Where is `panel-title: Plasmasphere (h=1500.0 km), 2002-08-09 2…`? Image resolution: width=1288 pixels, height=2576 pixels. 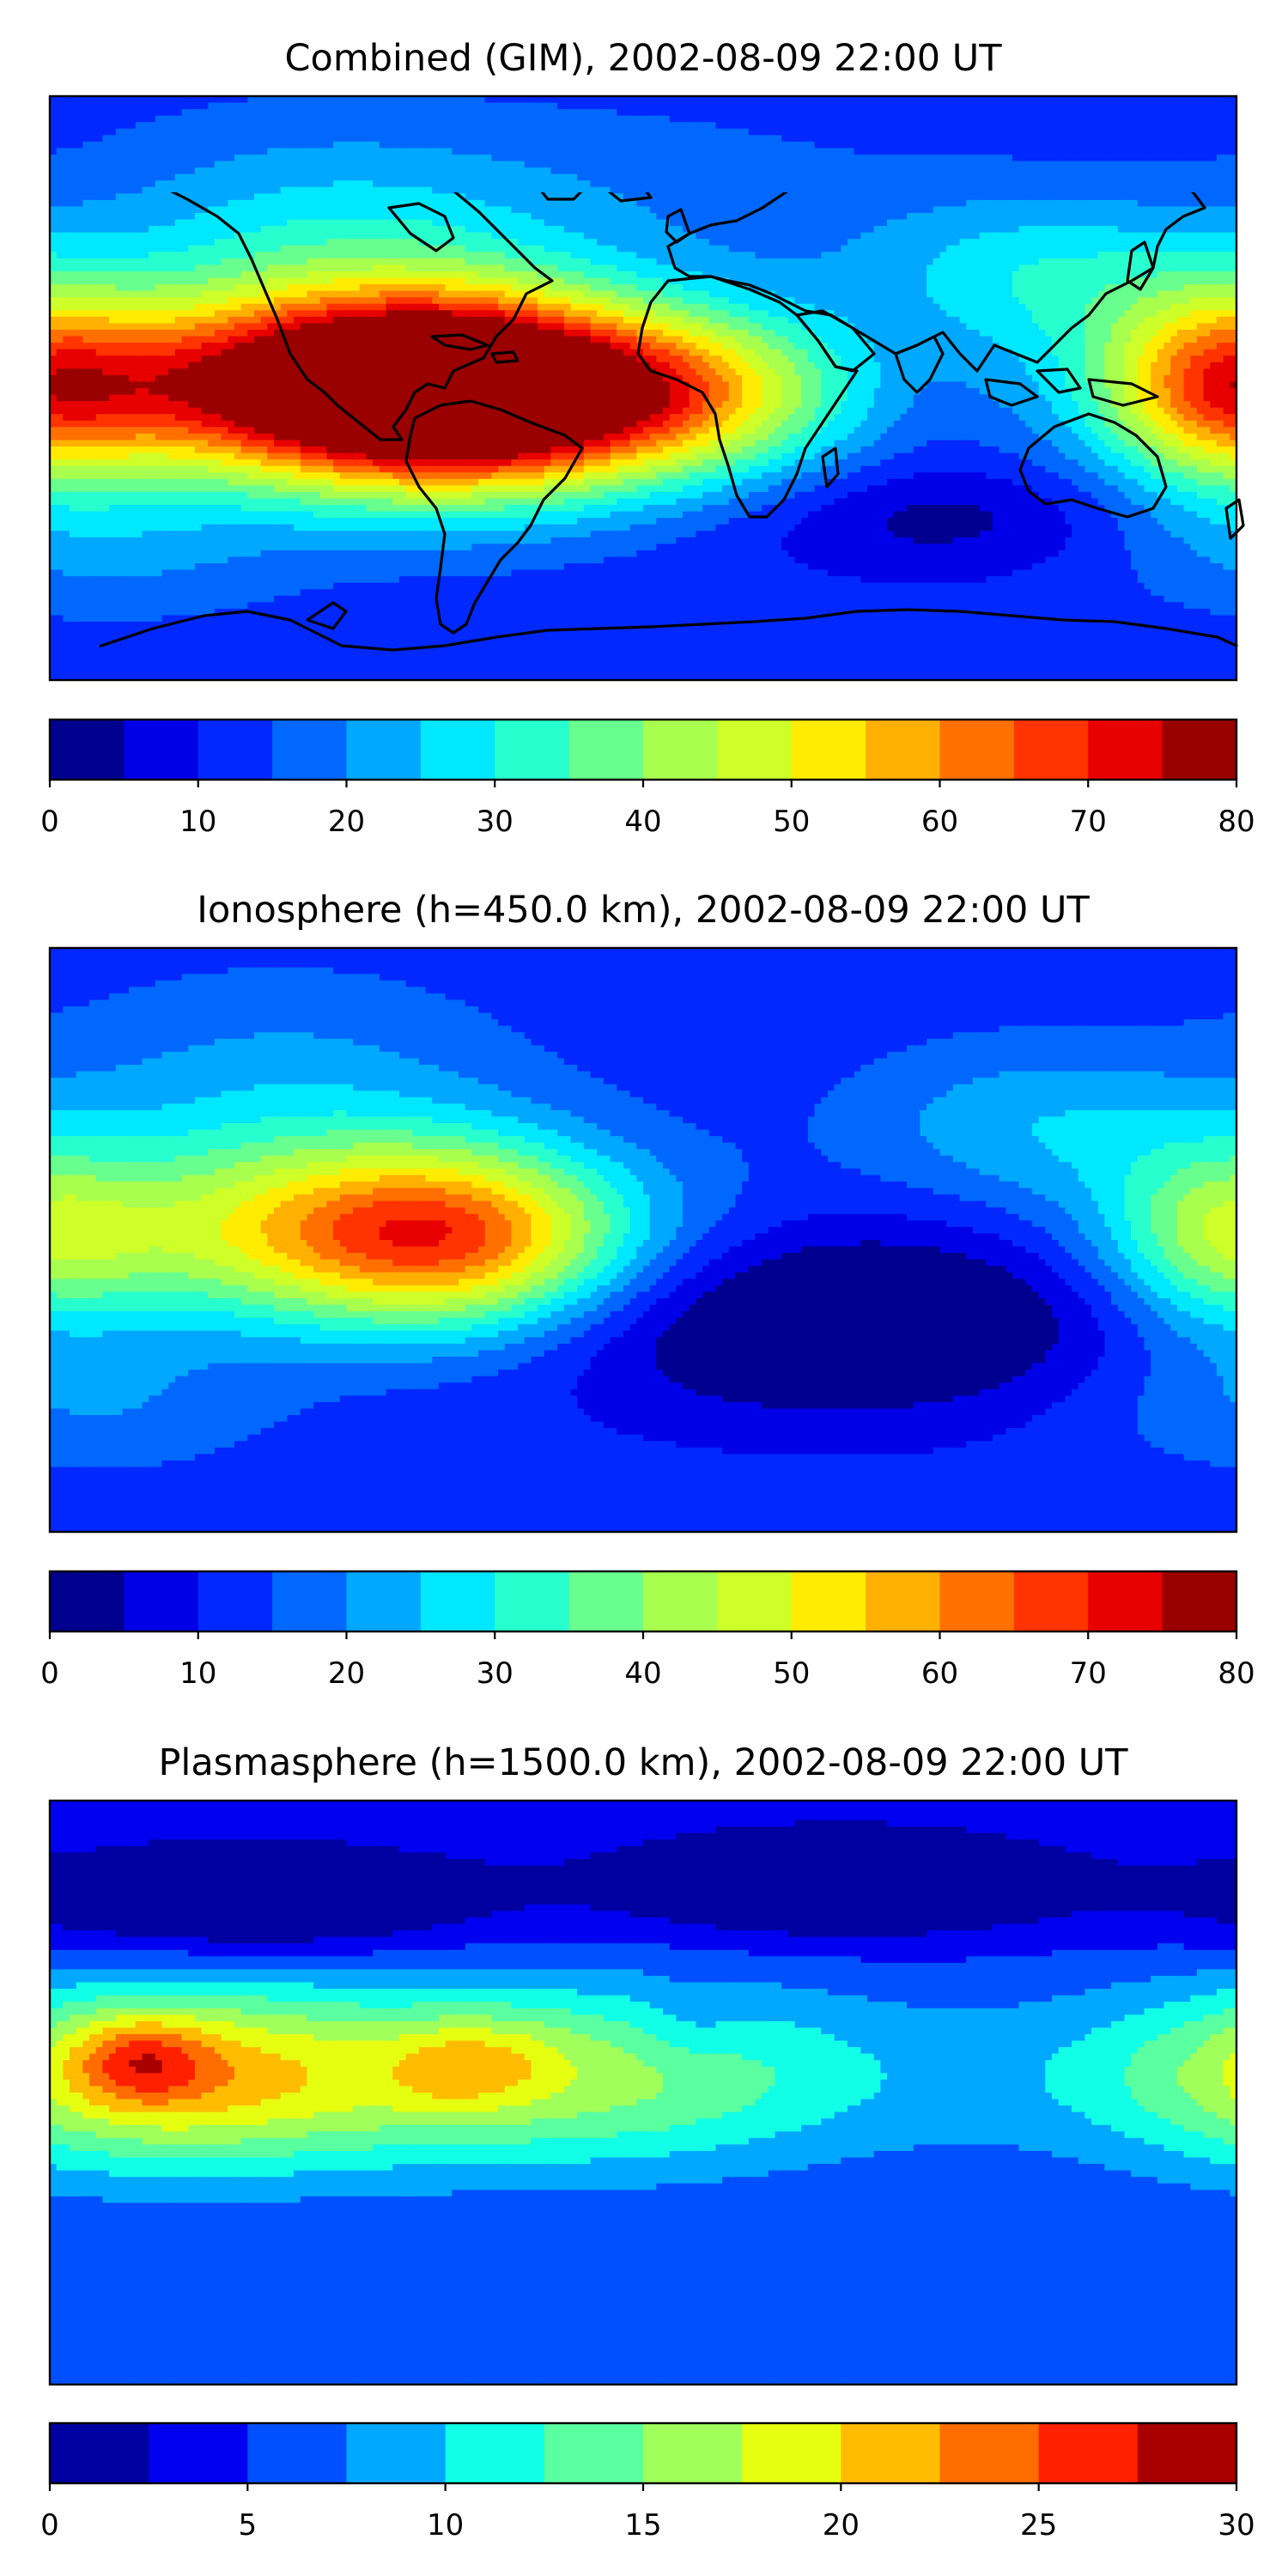
panel-title: Plasmasphere (h=1500.0 km), 2002-08-09 2… is located at coordinates (643, 1762).